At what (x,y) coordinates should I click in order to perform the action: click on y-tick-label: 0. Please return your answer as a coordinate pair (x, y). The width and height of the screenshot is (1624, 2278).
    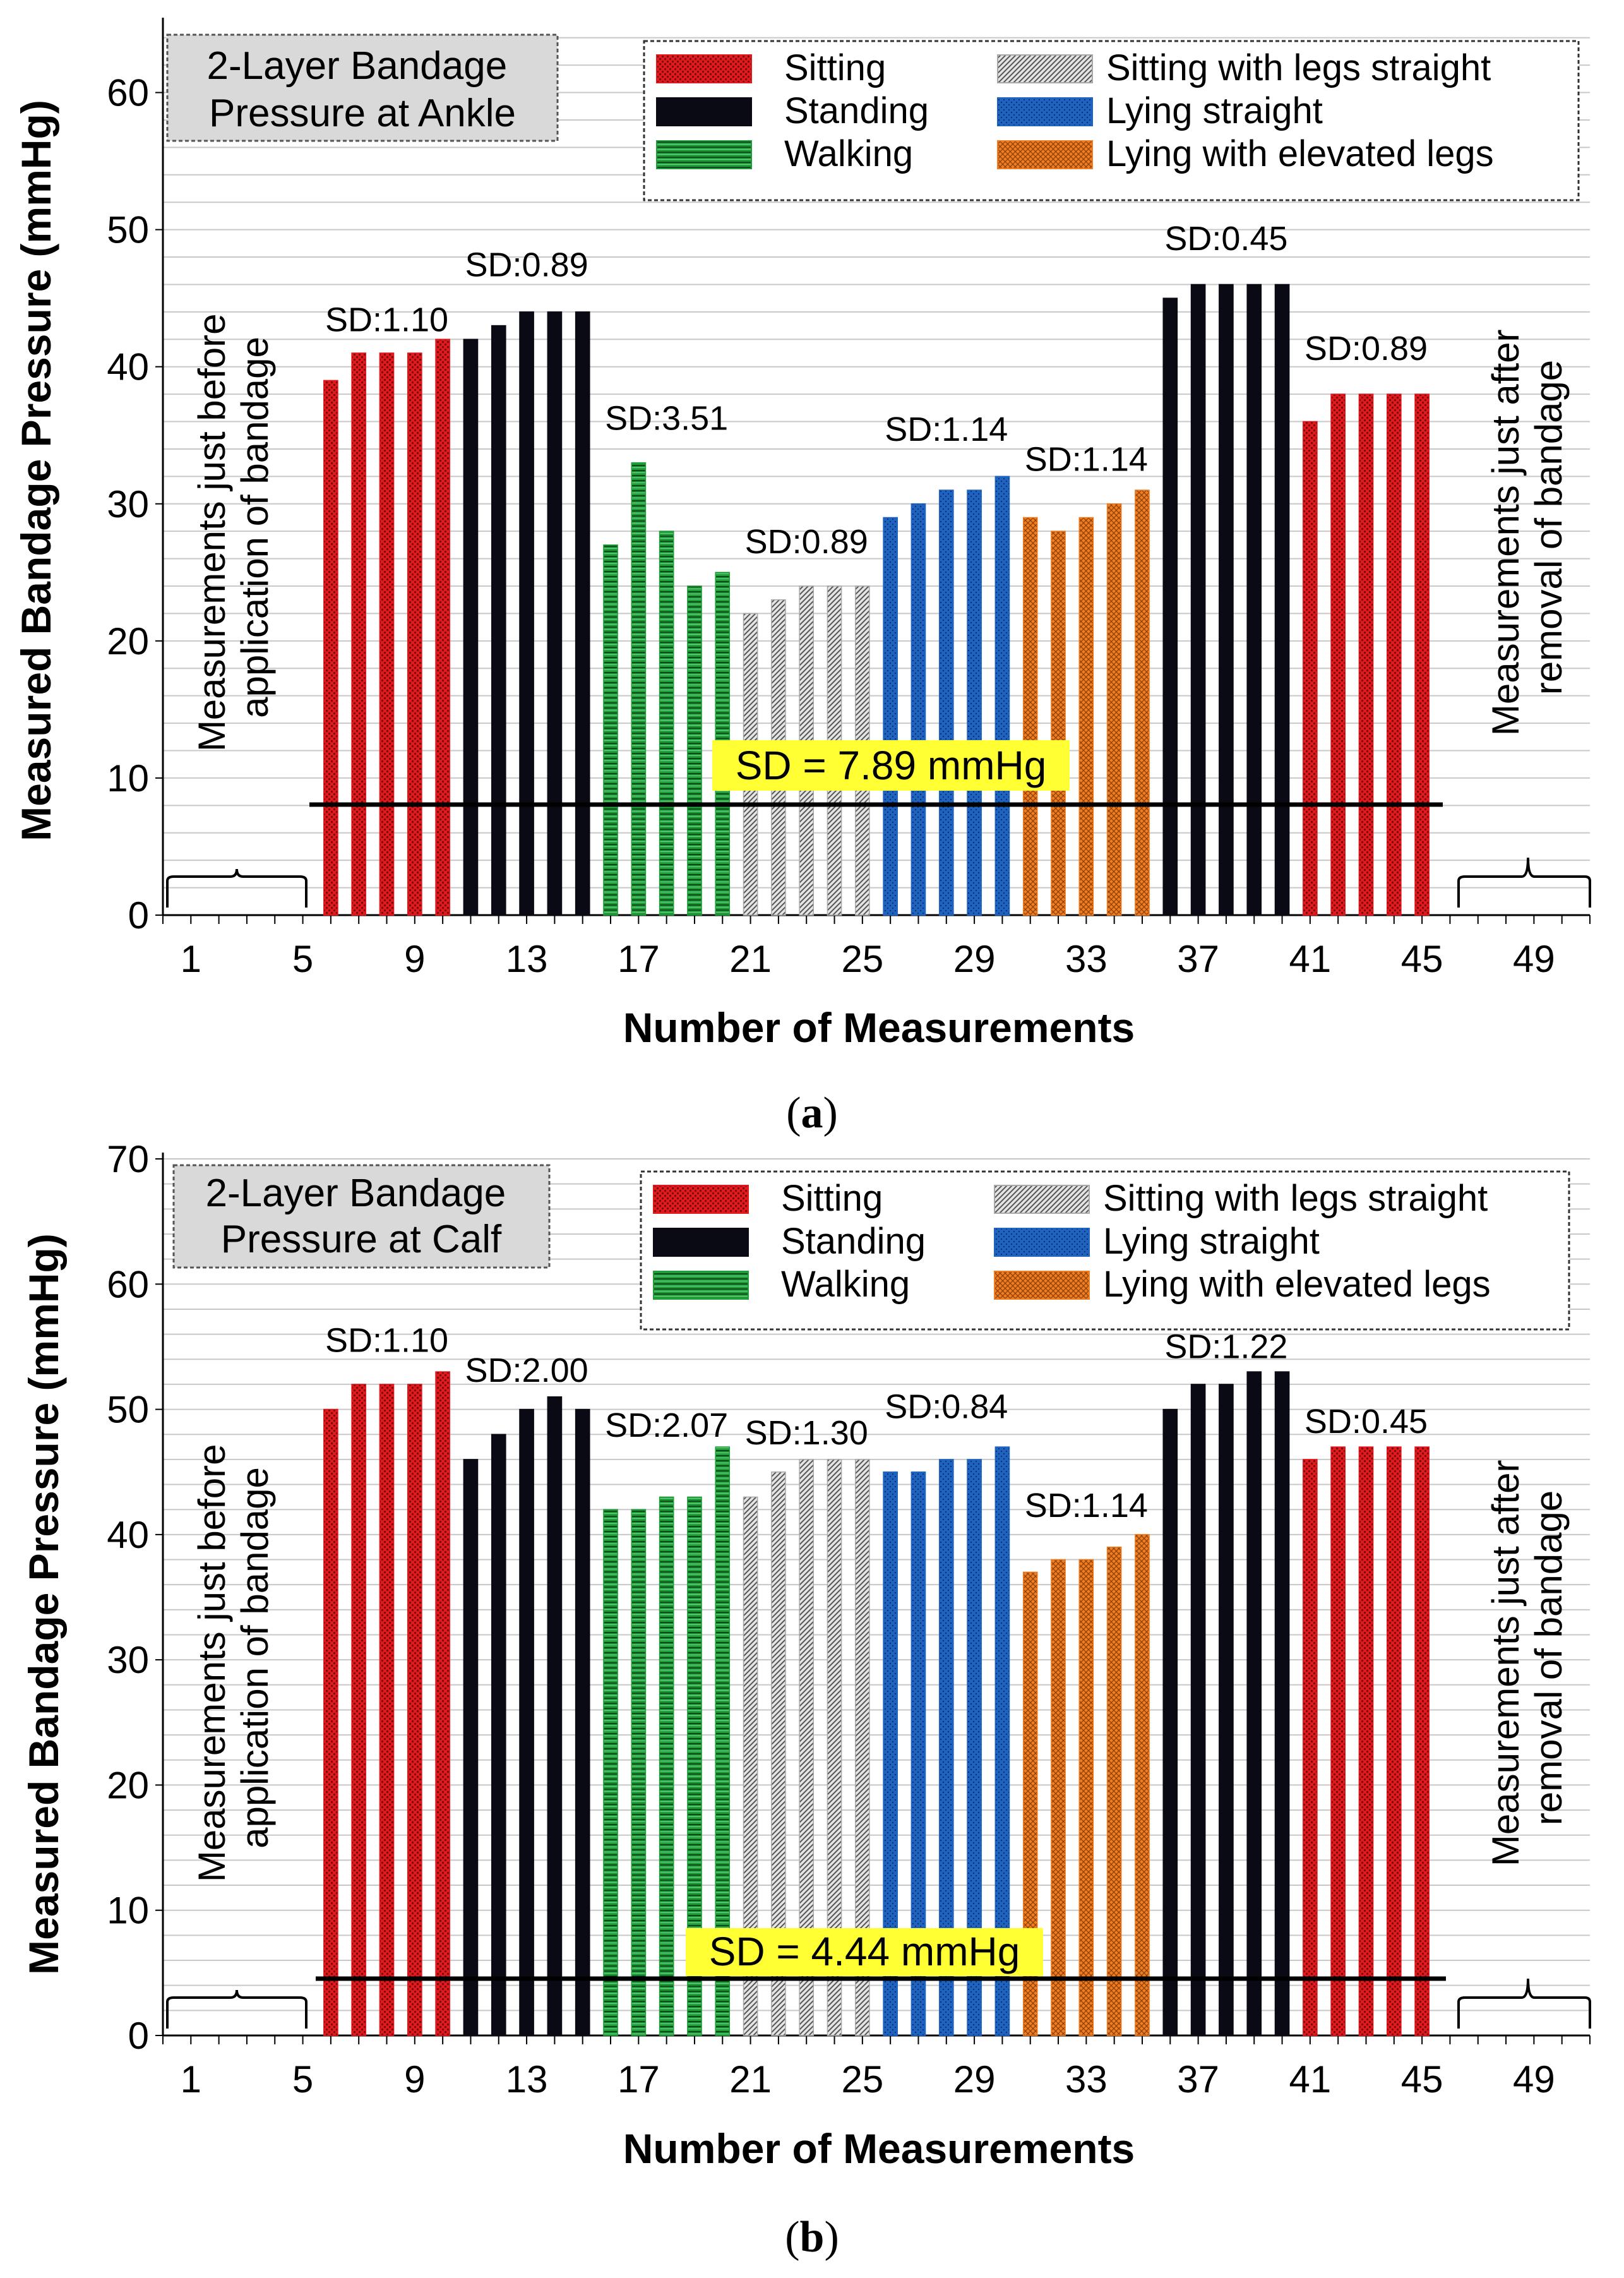
    Looking at the image, I should click on (138, 915).